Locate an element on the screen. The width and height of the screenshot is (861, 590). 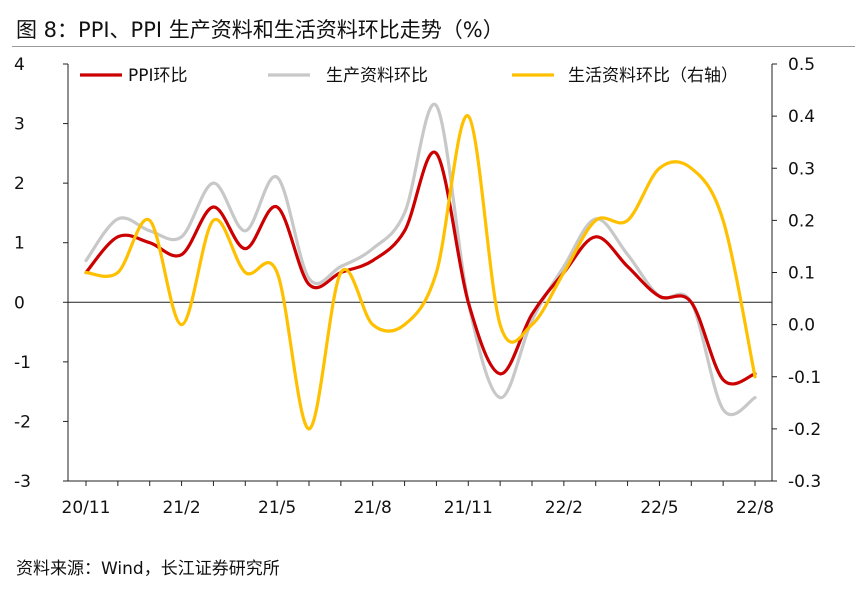
source-note: 资料来源：Wind，长江证券研究所 is located at coordinates (148, 569).